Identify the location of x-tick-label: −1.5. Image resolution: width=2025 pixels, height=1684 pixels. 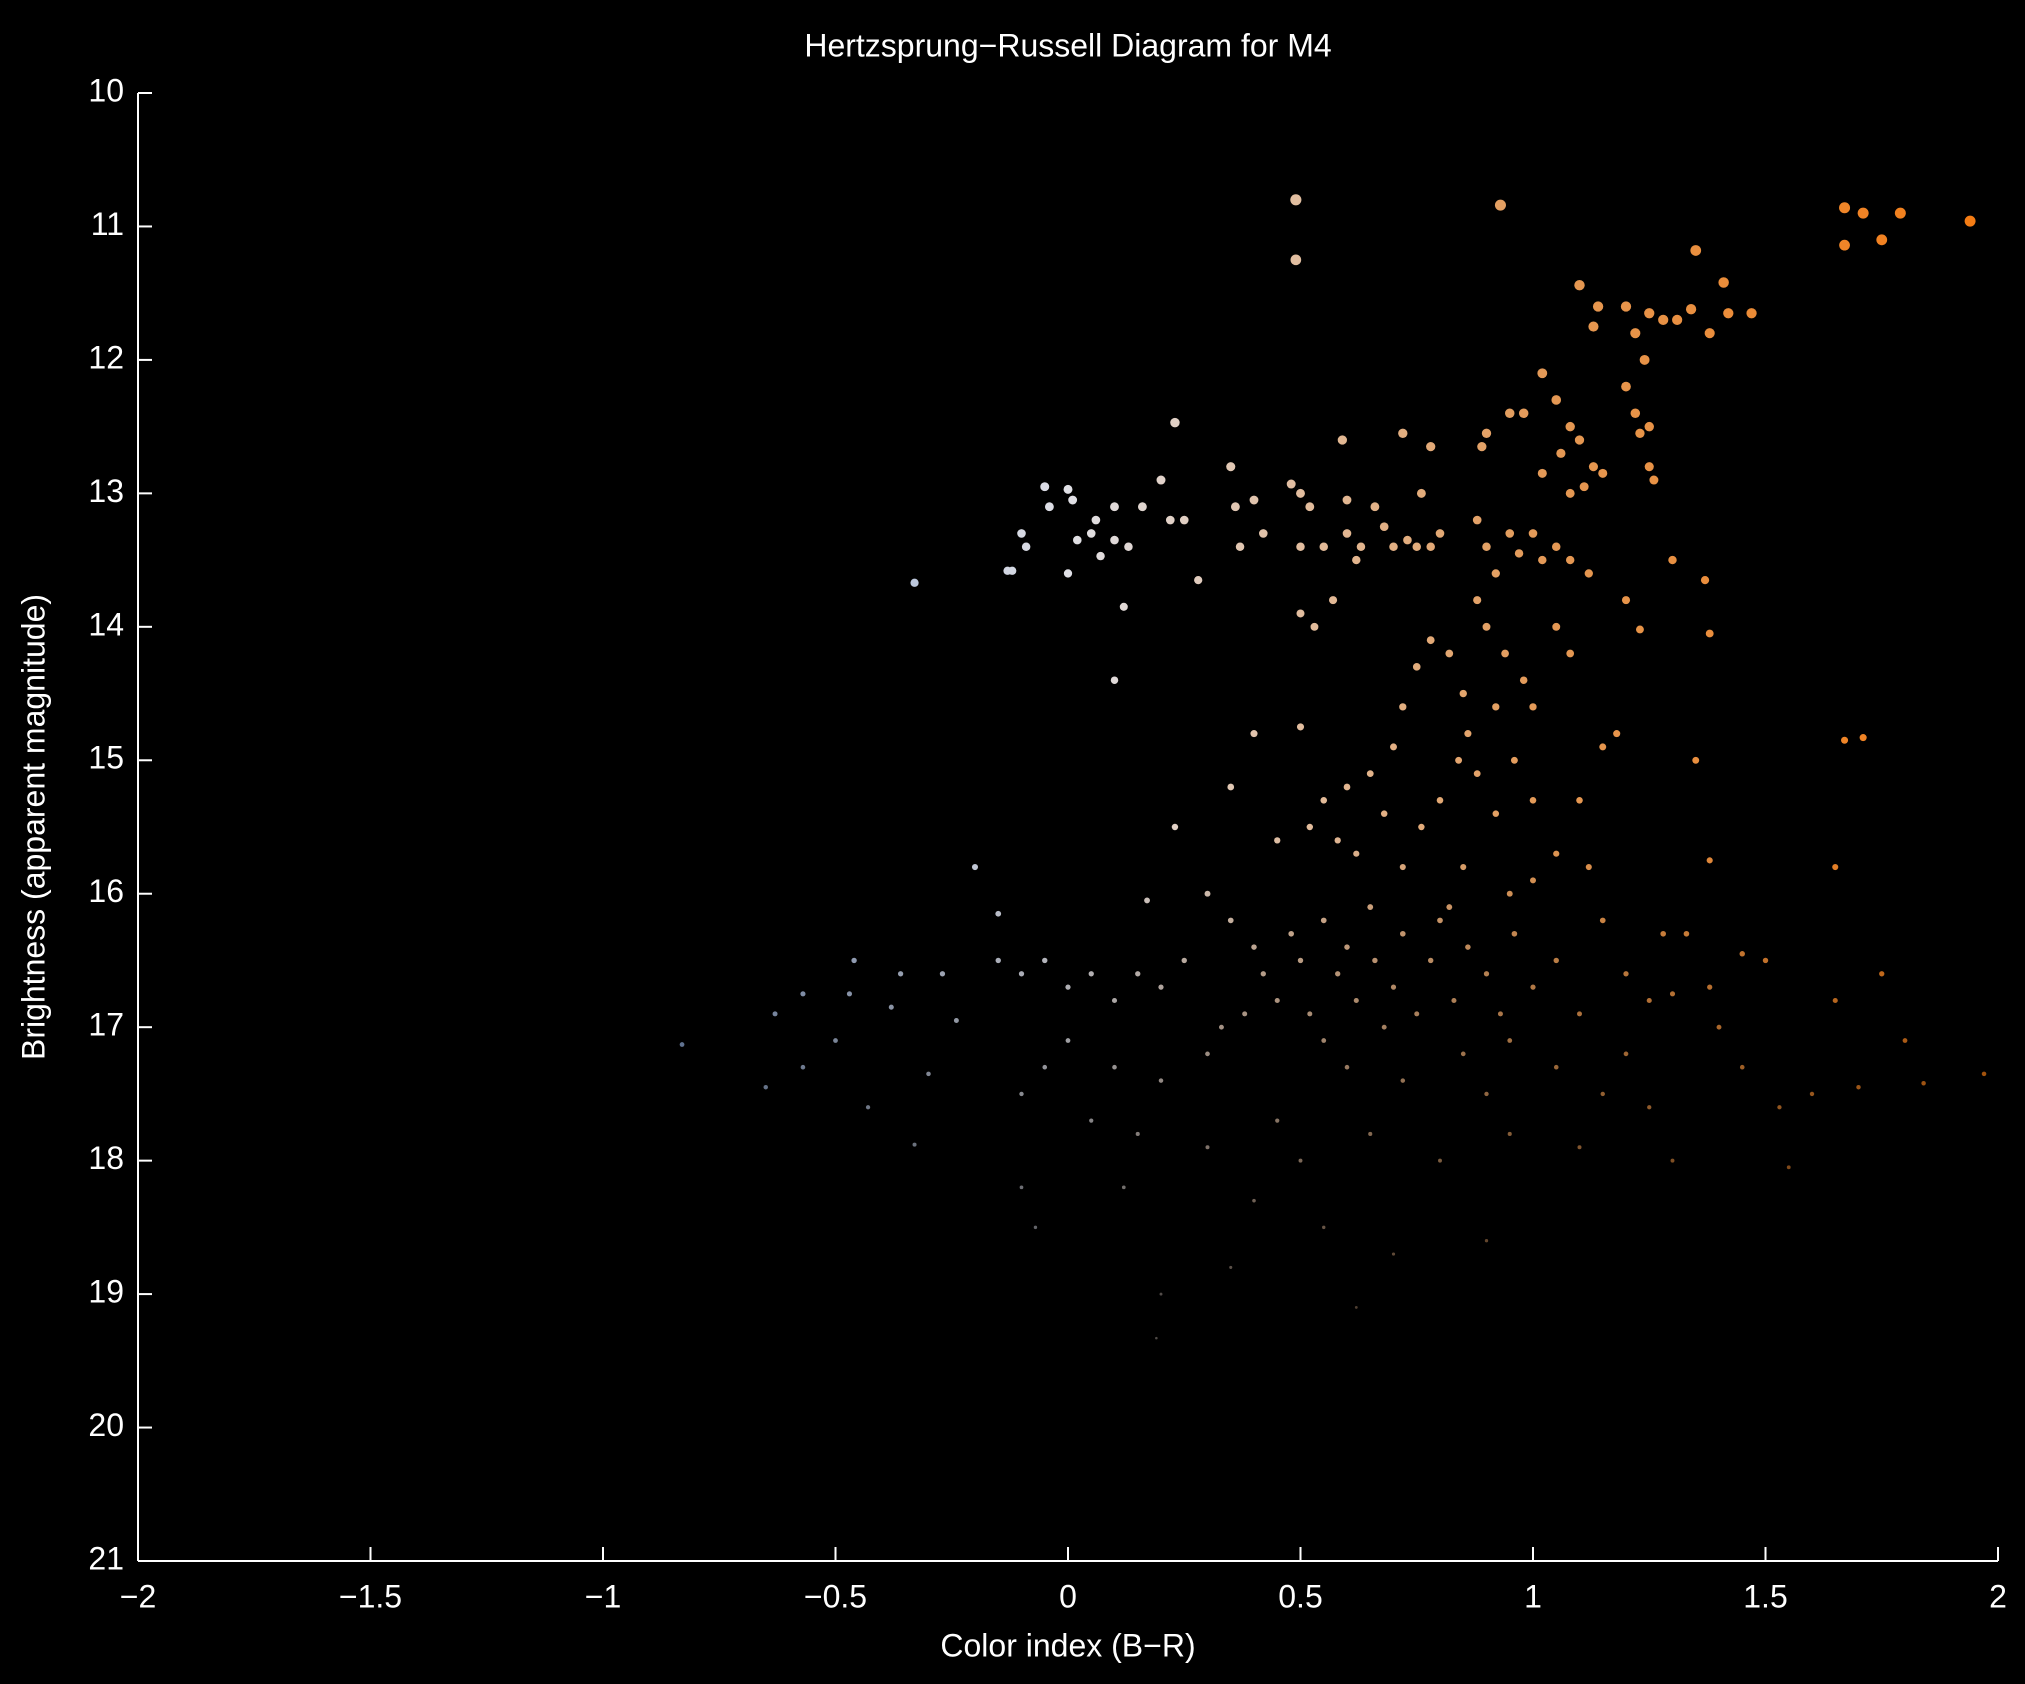
(370, 1596).